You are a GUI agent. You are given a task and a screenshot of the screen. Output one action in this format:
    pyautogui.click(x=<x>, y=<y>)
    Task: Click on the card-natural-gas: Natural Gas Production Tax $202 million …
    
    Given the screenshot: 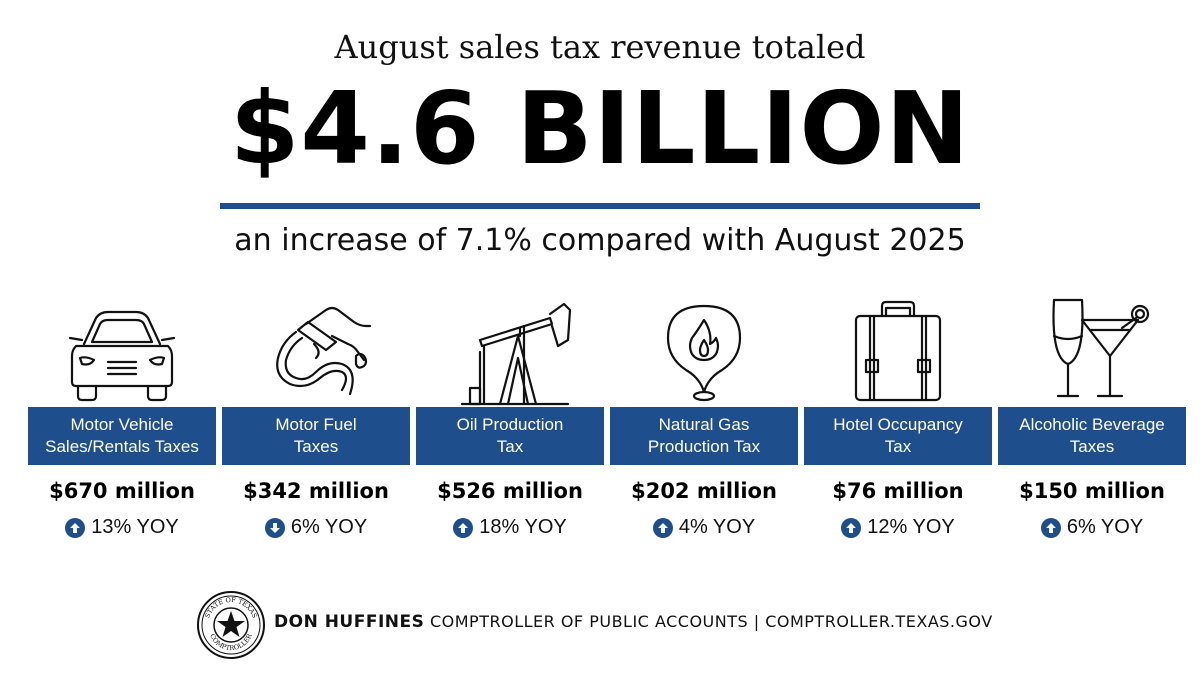 What is the action you would take?
    pyautogui.click(x=704, y=426)
    